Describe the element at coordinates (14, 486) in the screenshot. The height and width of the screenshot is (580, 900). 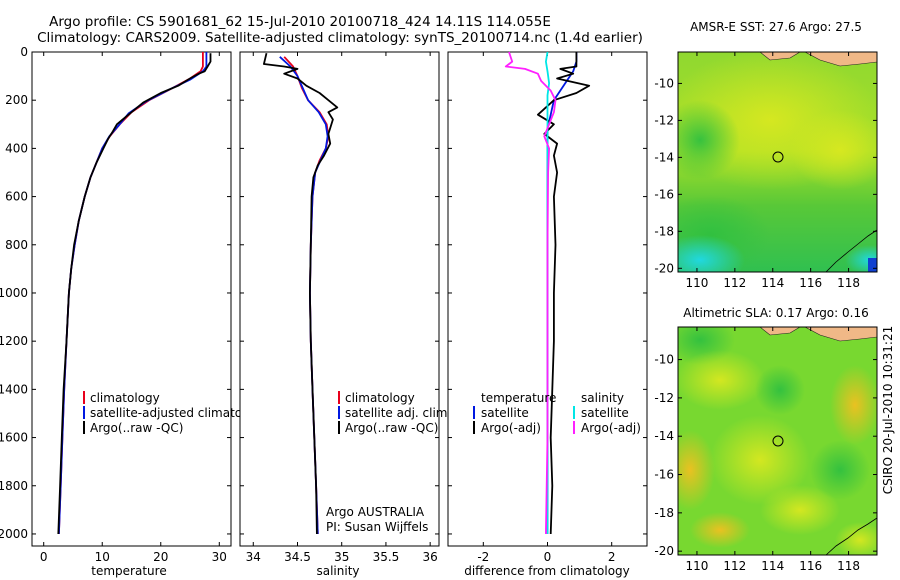
I see `y-tick-label: 1800` at that location.